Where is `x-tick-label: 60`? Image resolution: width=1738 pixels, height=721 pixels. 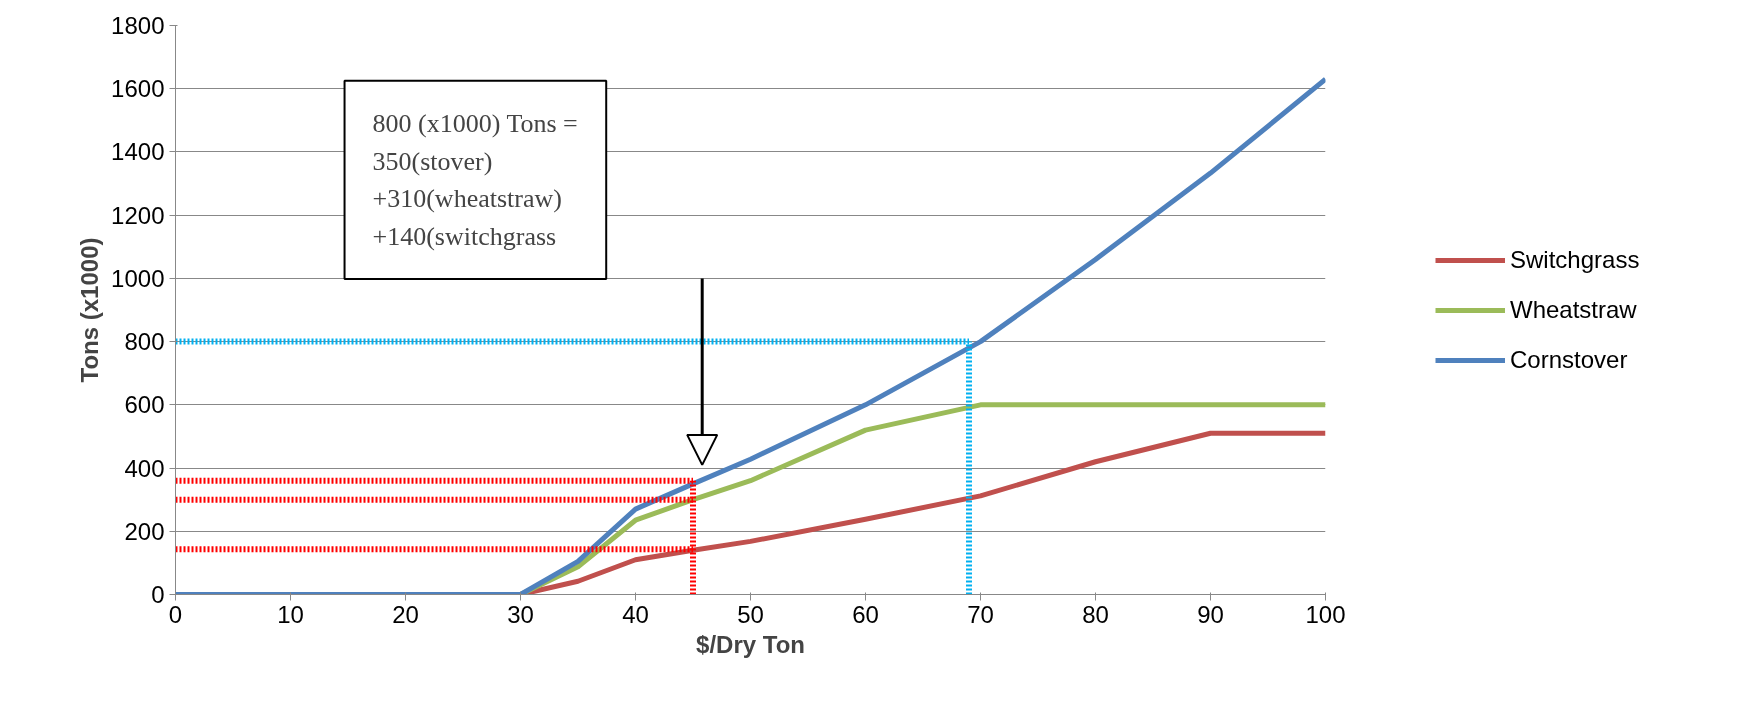 x-tick-label: 60 is located at coordinates (865, 614).